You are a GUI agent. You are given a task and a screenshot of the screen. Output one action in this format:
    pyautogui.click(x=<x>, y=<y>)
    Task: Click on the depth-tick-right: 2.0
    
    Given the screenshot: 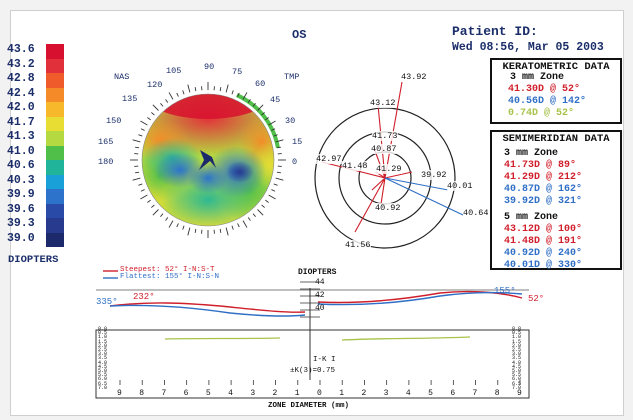 What is the action you would take?
    pyautogui.click(x=517, y=345)
    